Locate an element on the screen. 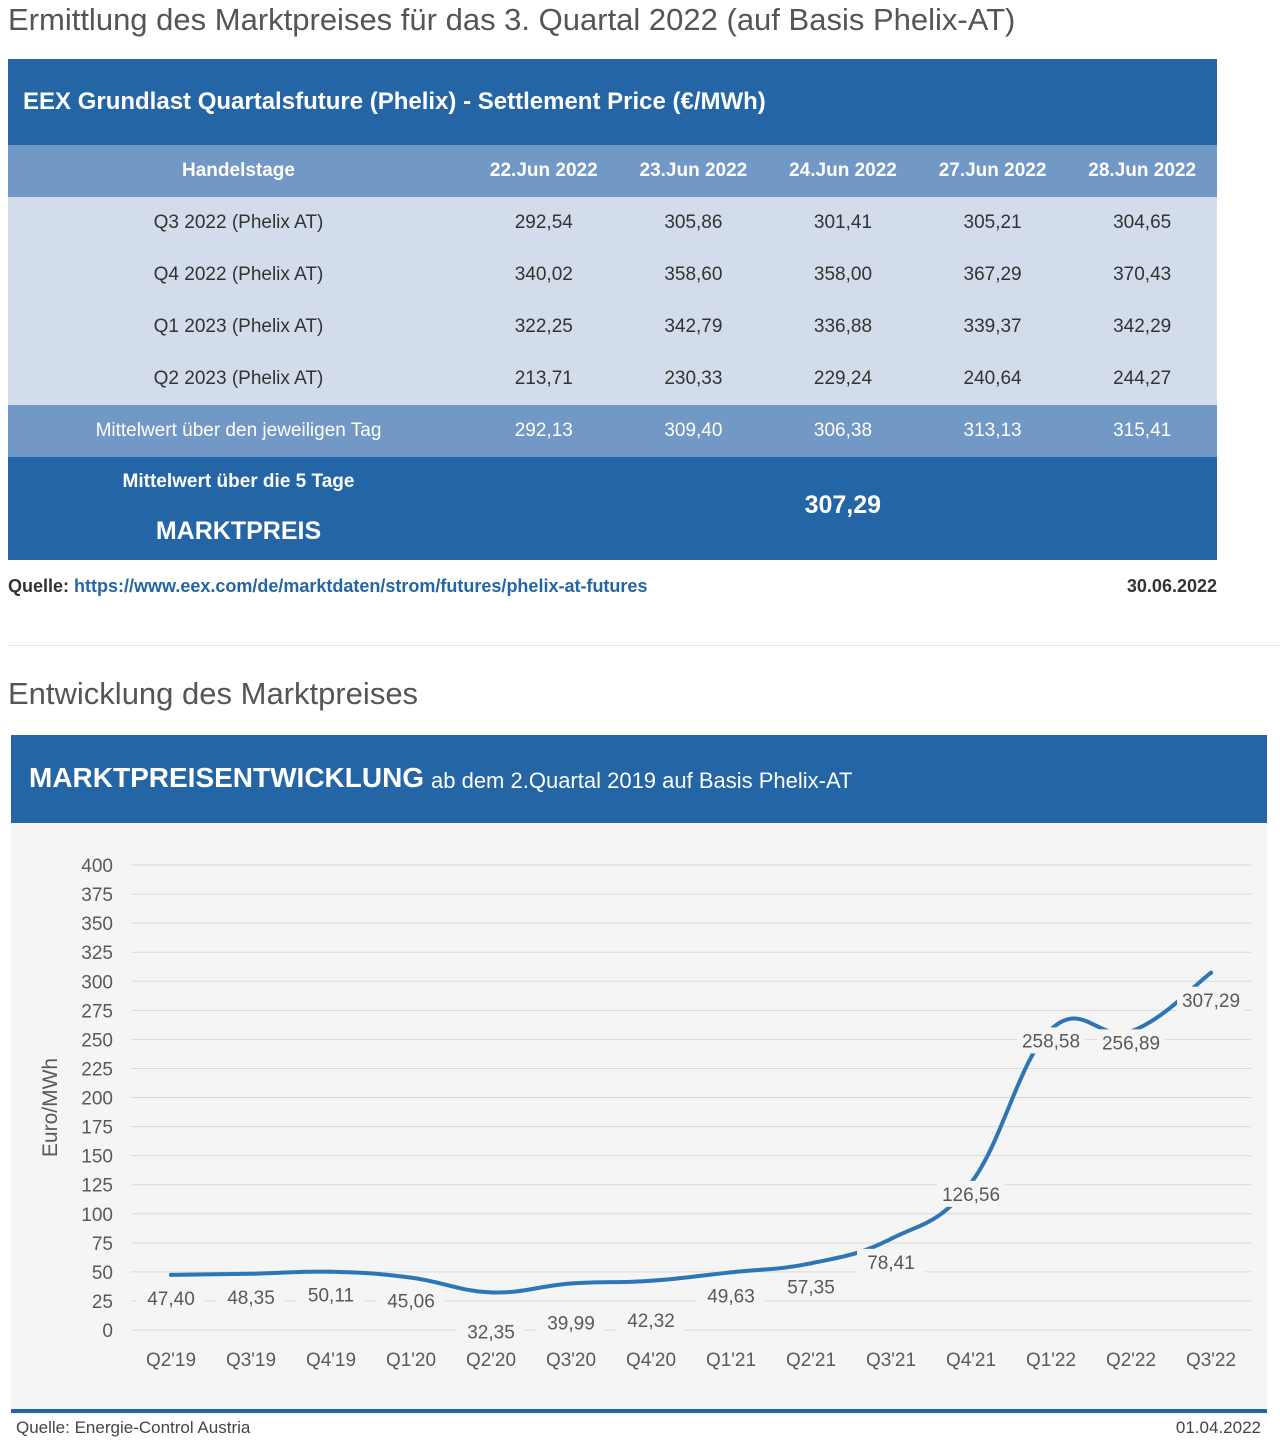 This screenshot has width=1280, height=1451. table-cell: 213,71 is located at coordinates (543, 378).